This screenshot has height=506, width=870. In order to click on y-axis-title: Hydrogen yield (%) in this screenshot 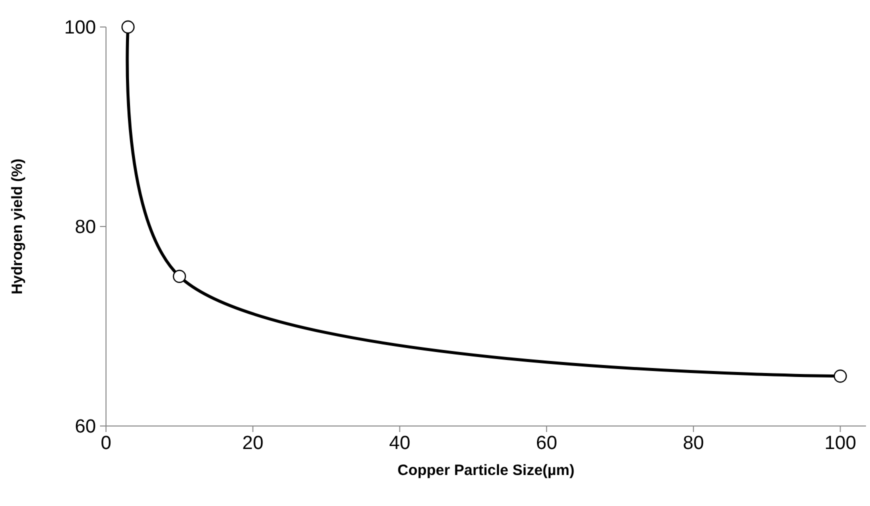, I will do `click(17, 226)`.